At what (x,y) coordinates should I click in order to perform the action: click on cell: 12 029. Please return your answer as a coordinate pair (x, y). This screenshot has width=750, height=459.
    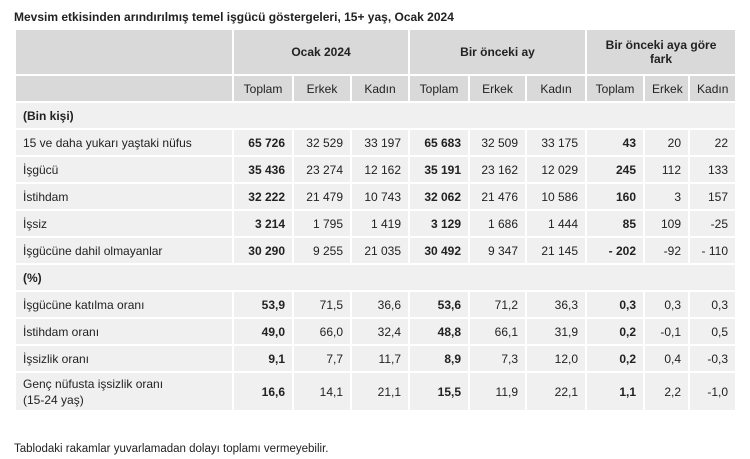
    Looking at the image, I should click on (556, 169).